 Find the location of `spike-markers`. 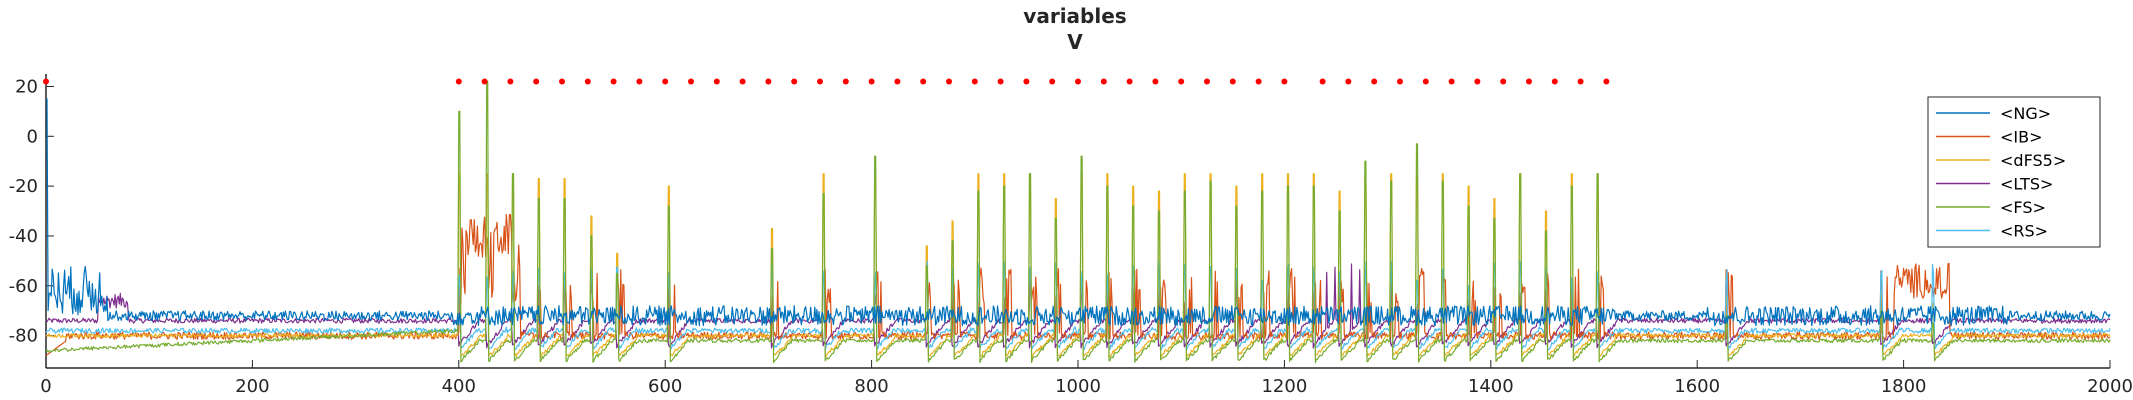

spike-markers is located at coordinates (826, 81).